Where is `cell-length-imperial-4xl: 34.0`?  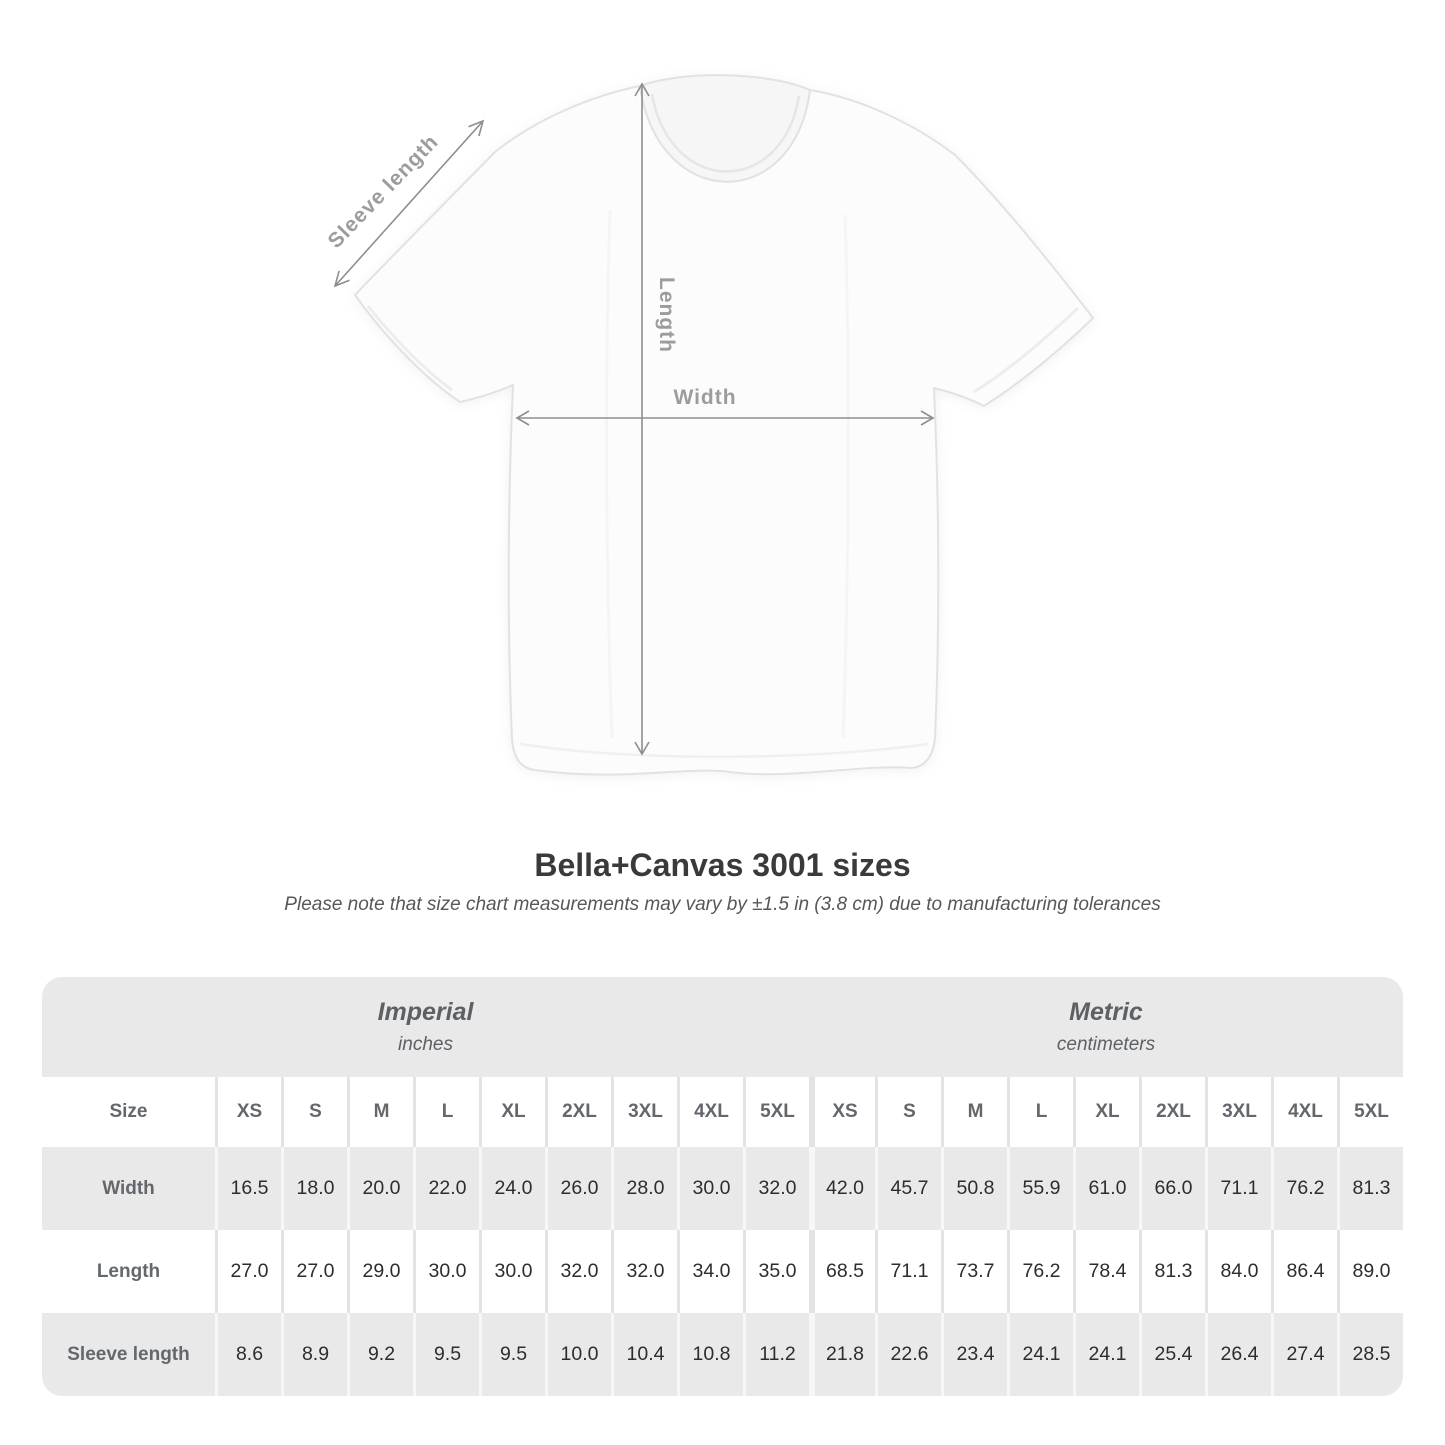 cell-length-imperial-4xl: 34.0 is located at coordinates (710, 1271).